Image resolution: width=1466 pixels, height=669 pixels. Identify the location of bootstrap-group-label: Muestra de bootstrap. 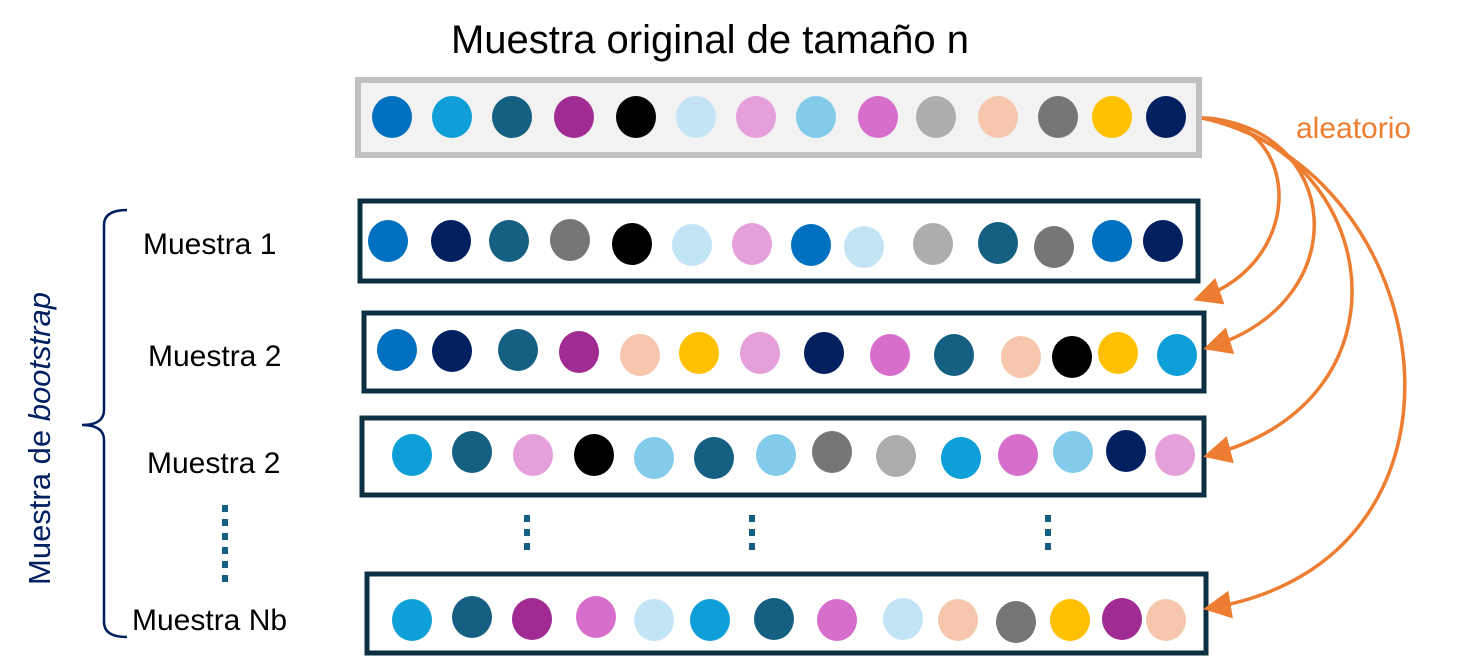
(40, 438).